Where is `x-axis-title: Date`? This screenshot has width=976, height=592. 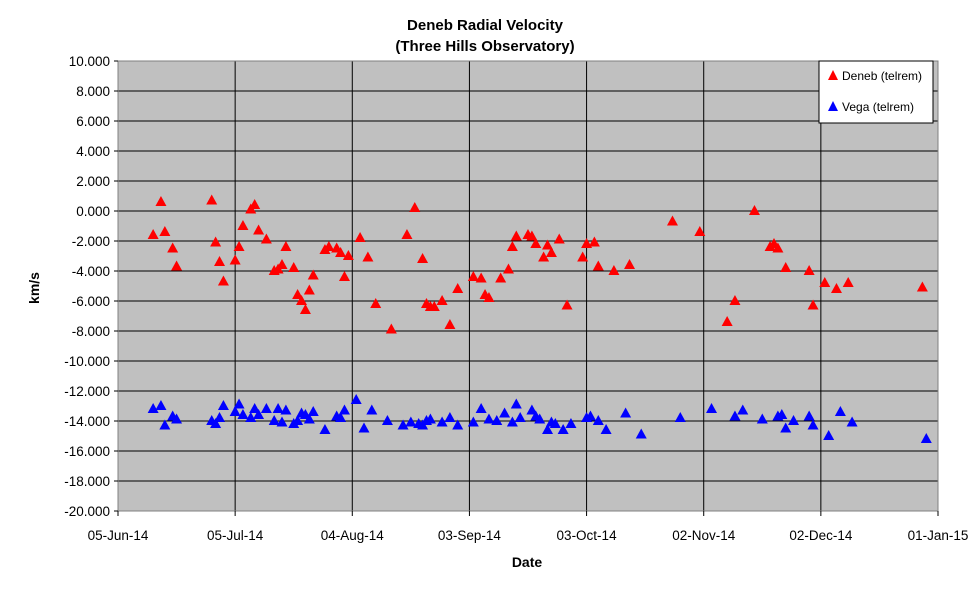
x-axis-title: Date is located at coordinates (527, 562).